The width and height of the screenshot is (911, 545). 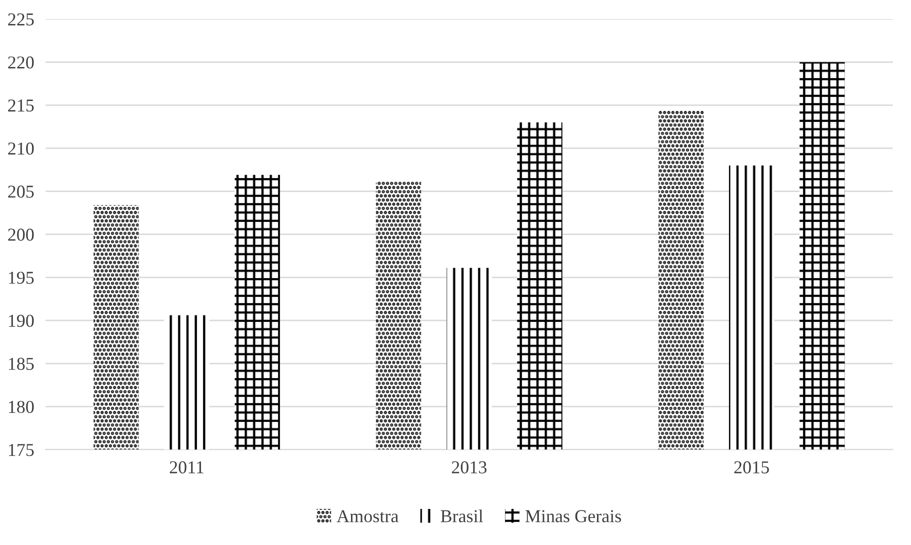 What do you see at coordinates (21, 105) in the screenshot?
I see `y-tick-label: 215` at bounding box center [21, 105].